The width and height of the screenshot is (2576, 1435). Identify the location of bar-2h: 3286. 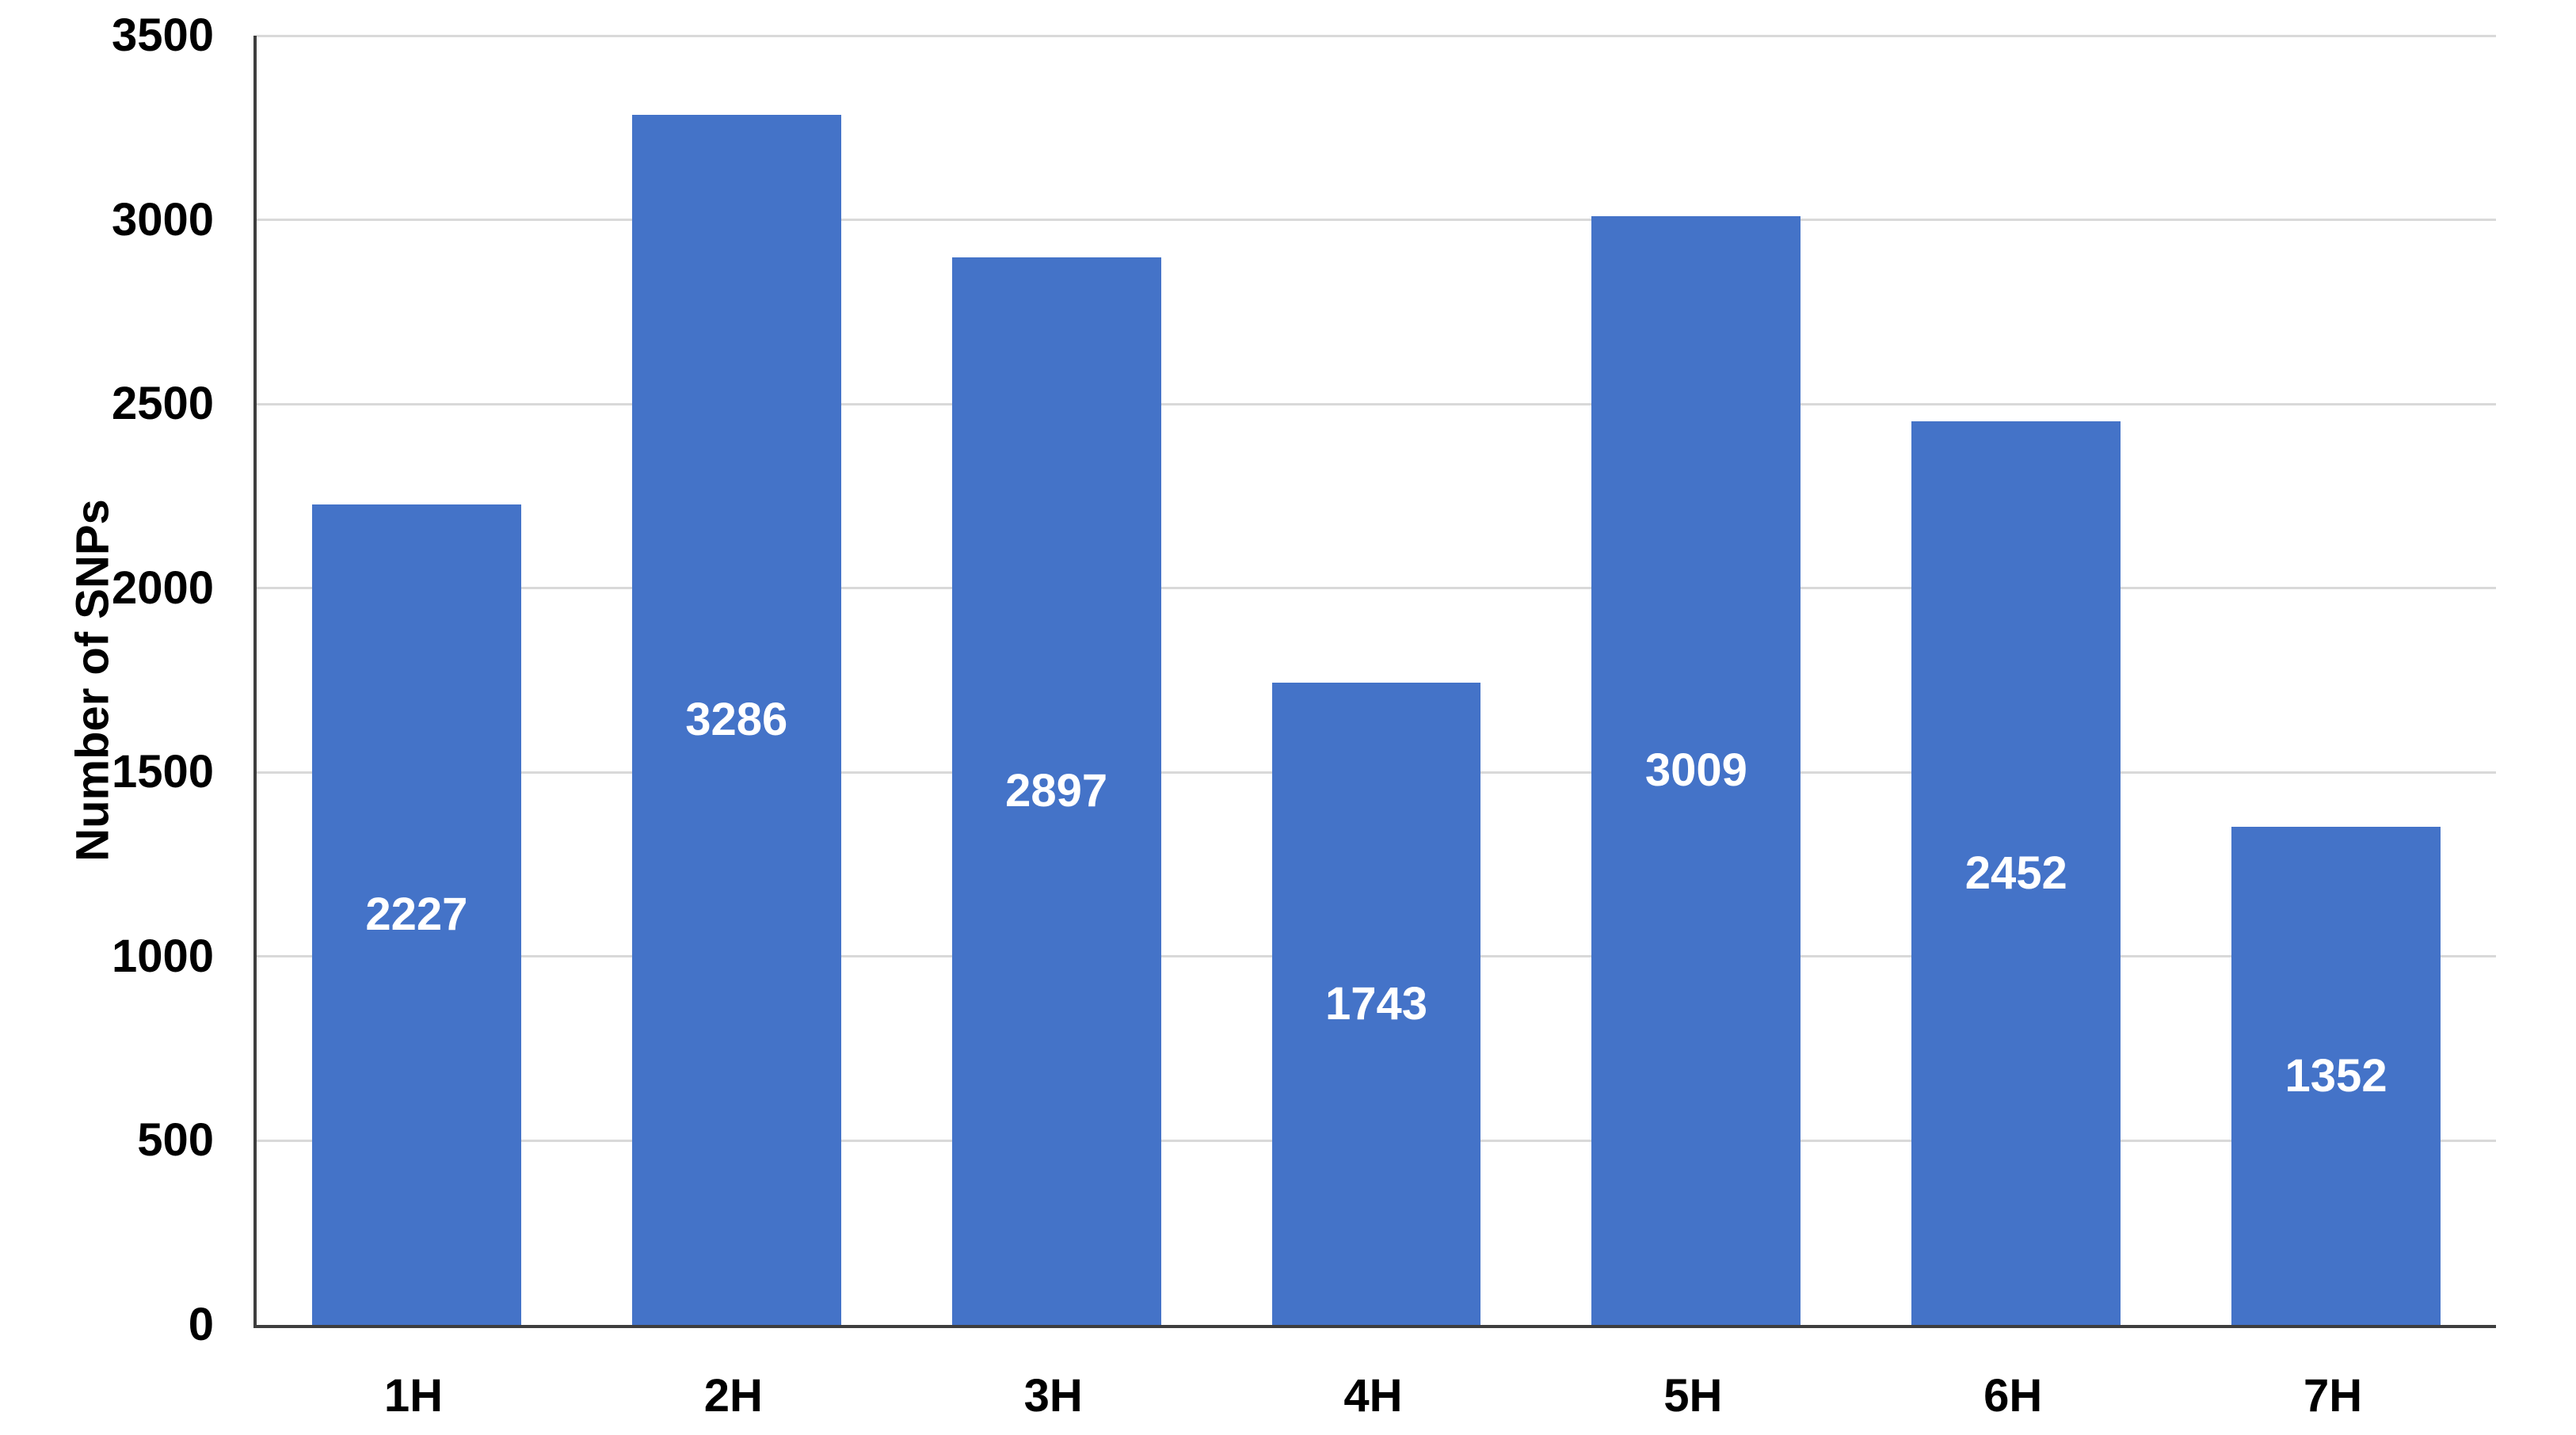
(736, 720).